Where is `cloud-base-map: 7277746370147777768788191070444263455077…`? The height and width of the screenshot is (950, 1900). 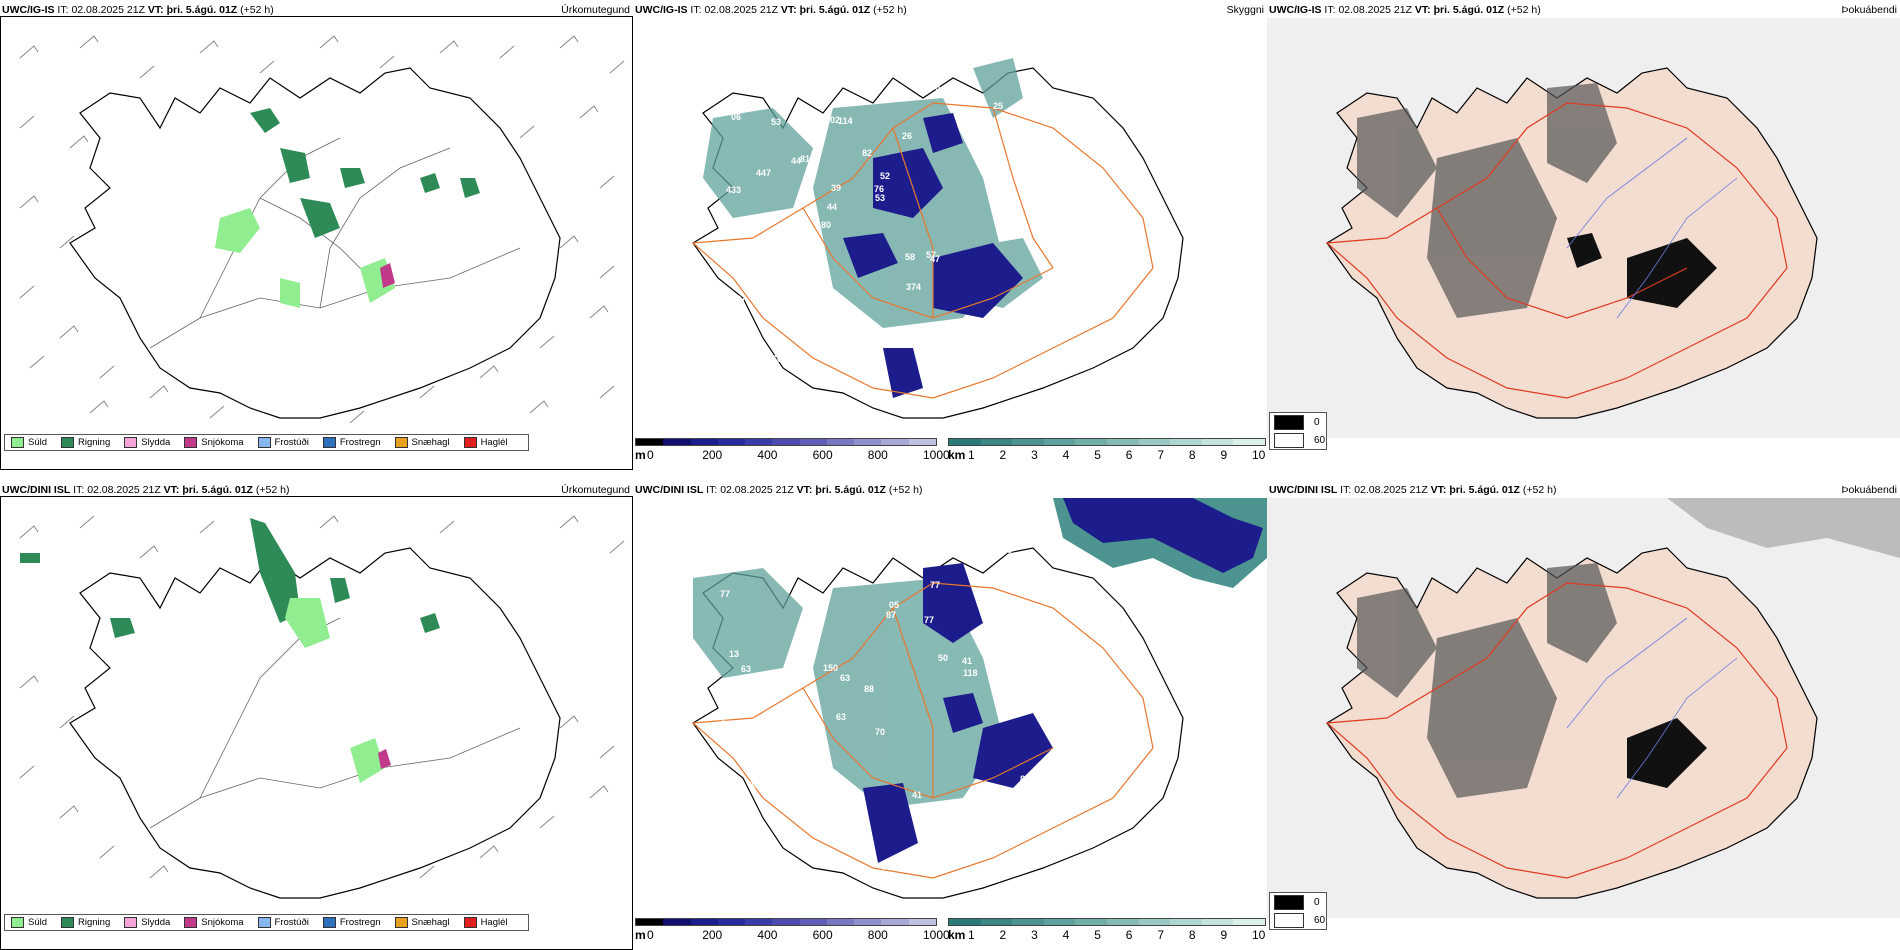
cloud-base-map: 7277746370147777768788191070444263455077… is located at coordinates (979, 698).